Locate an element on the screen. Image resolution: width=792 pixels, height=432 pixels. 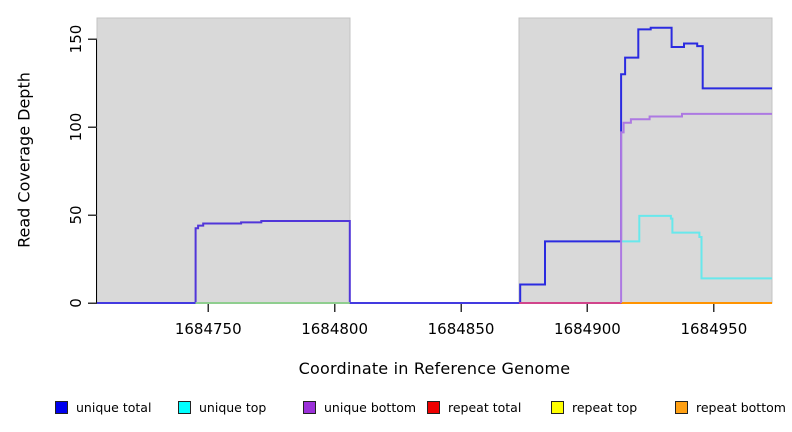
legend-item-repeat-total: repeat total is located at coordinates (474, 407).